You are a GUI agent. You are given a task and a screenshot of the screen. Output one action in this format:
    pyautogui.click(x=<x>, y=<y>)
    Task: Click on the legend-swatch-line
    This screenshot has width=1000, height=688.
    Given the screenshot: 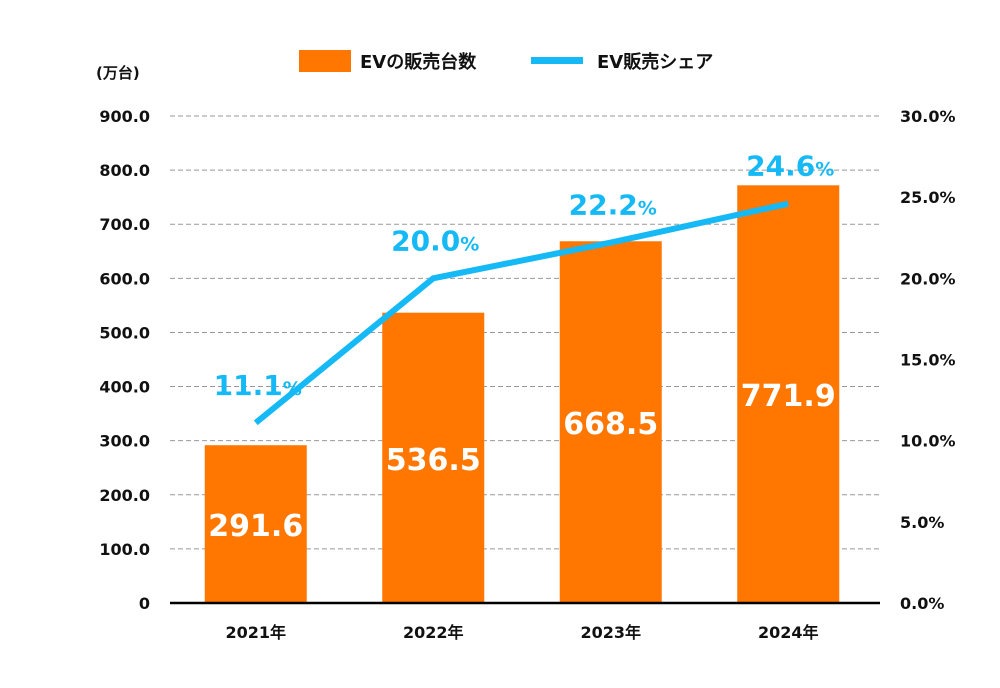 What is the action you would take?
    pyautogui.click(x=557, y=60)
    